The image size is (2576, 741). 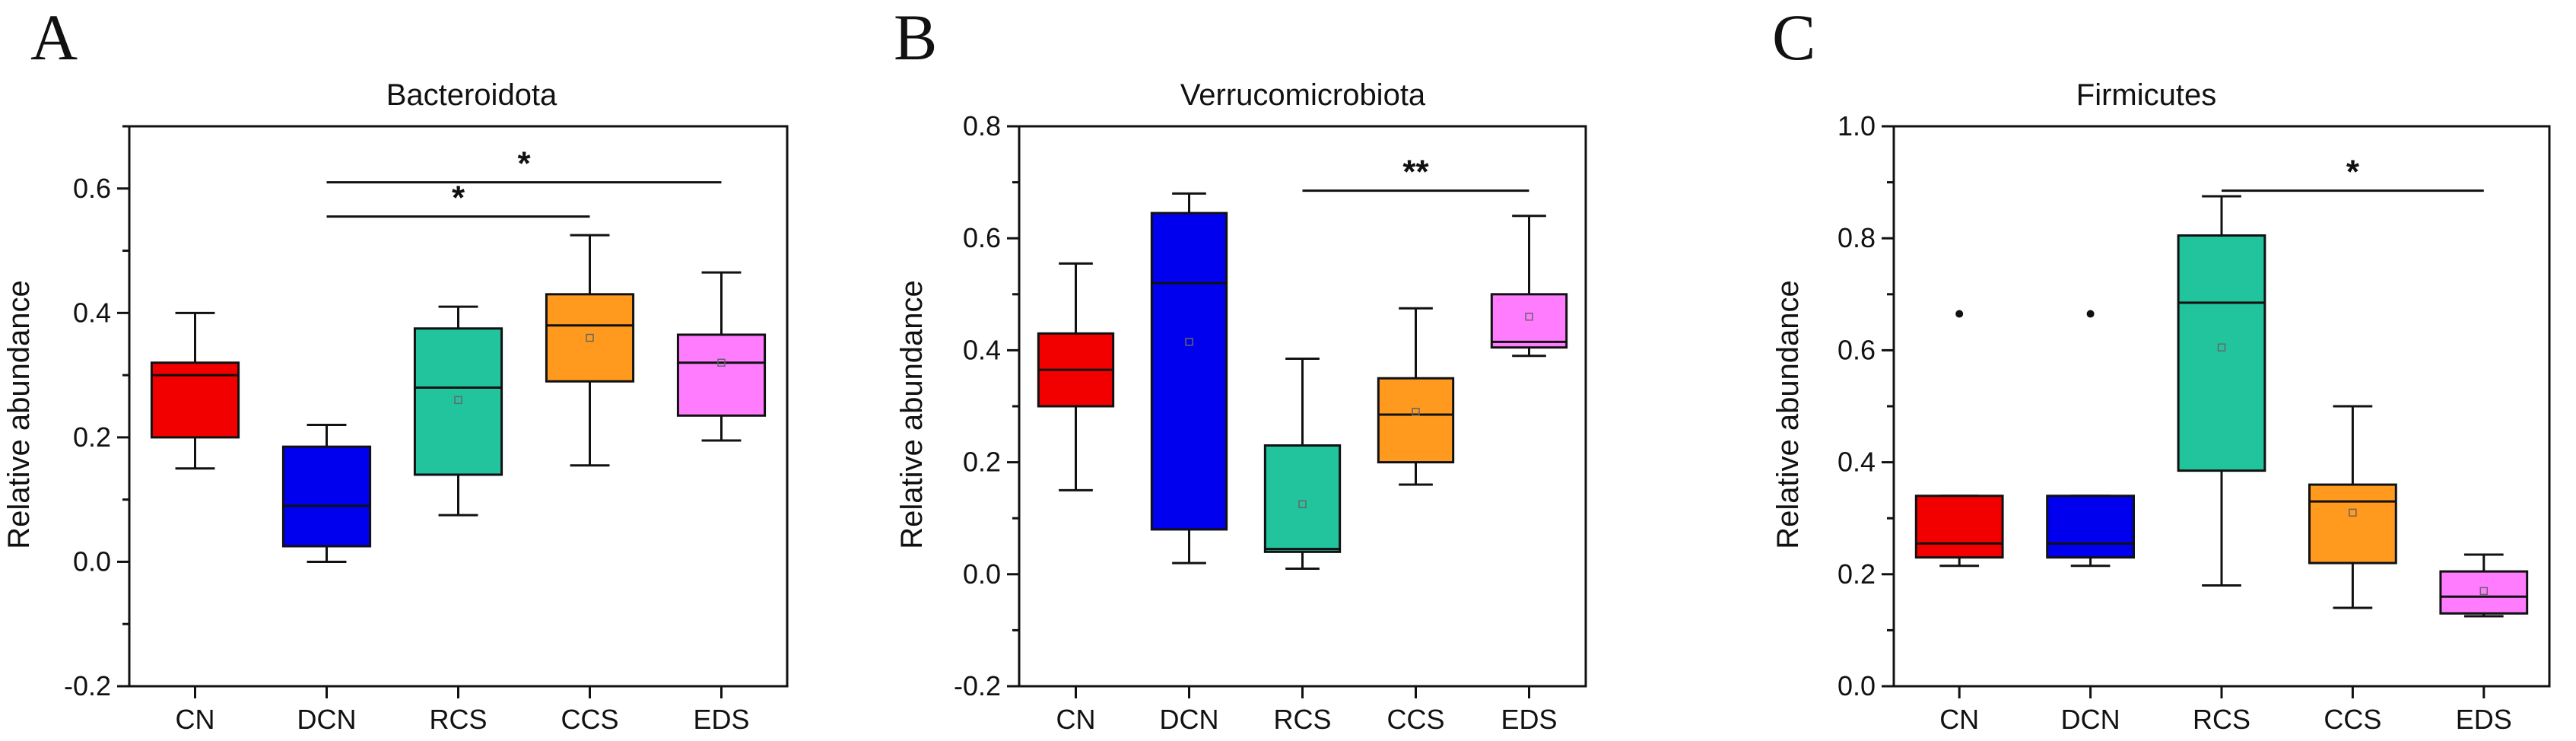 What do you see at coordinates (471, 95) in the screenshot?
I see `chart-title: Bacteroidota` at bounding box center [471, 95].